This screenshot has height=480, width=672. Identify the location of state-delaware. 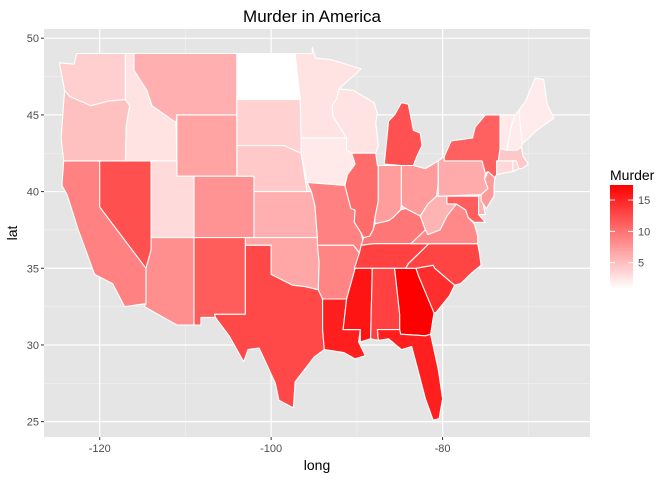
(482, 205).